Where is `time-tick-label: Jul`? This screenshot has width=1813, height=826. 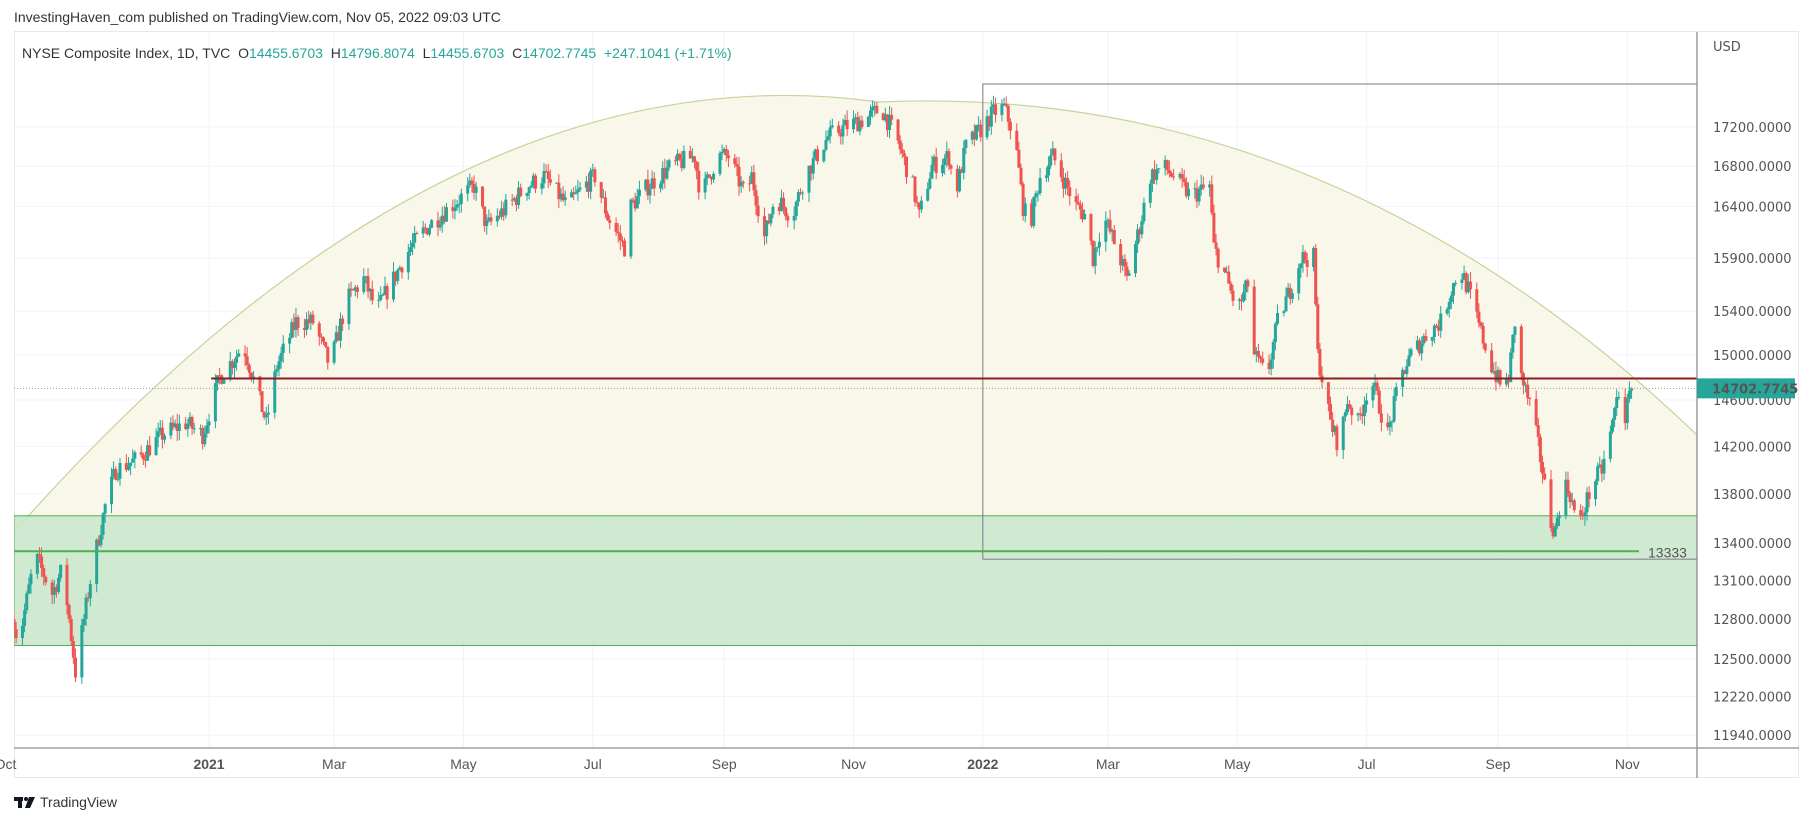
time-tick-label: Jul is located at coordinates (593, 764).